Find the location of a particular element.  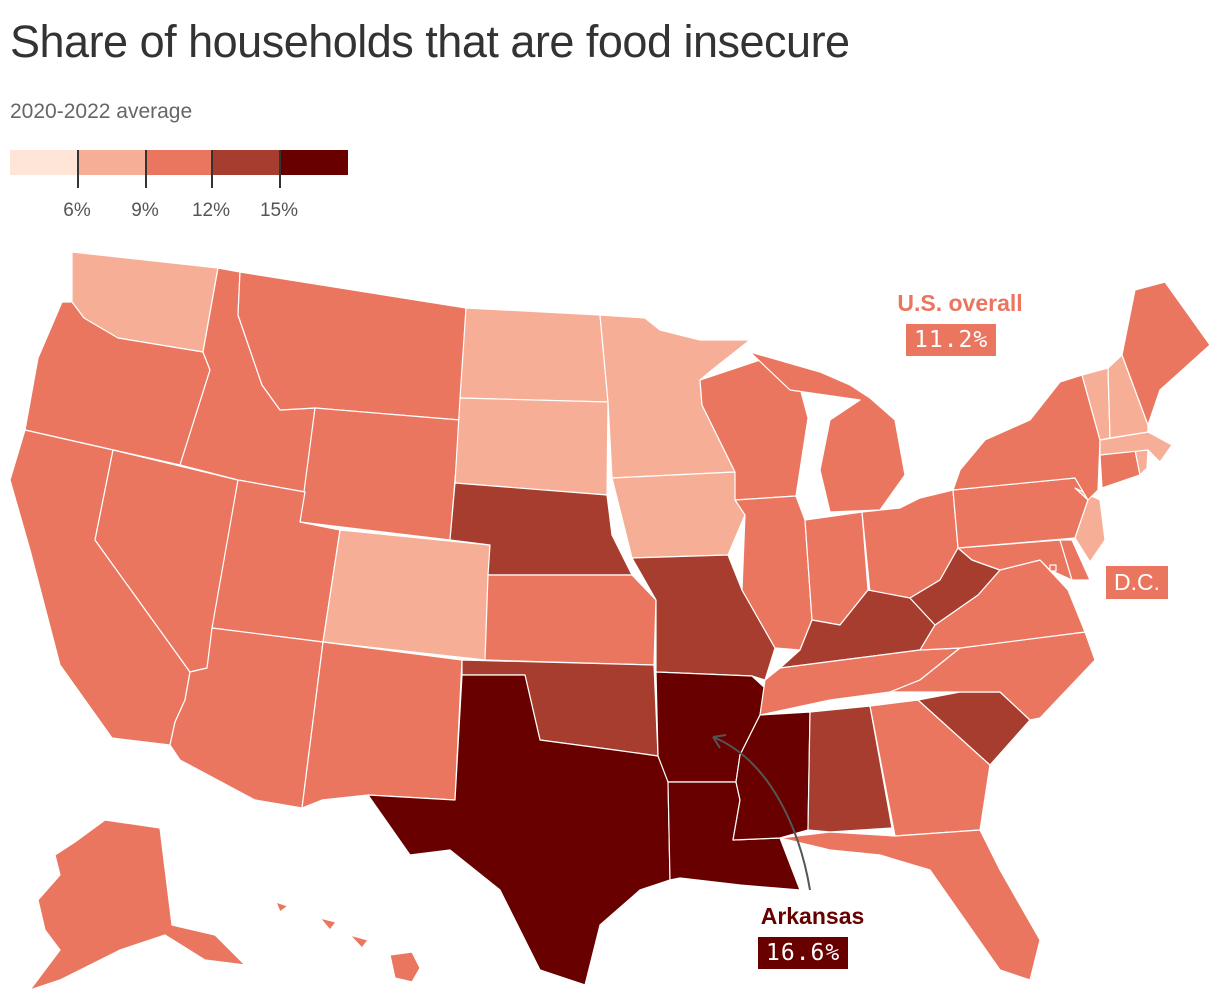

state-new-york is located at coordinates (1026, 437).